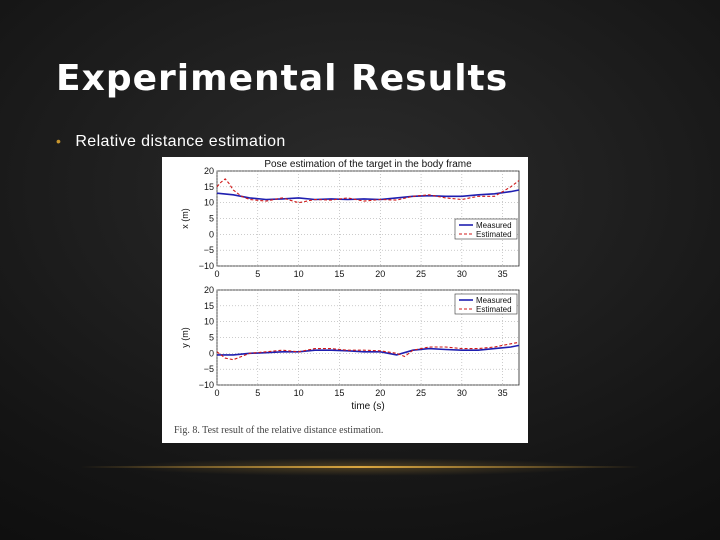  Describe the element at coordinates (180, 141) in the screenshot. I see `bullet-text: Relative distance estimation` at that location.